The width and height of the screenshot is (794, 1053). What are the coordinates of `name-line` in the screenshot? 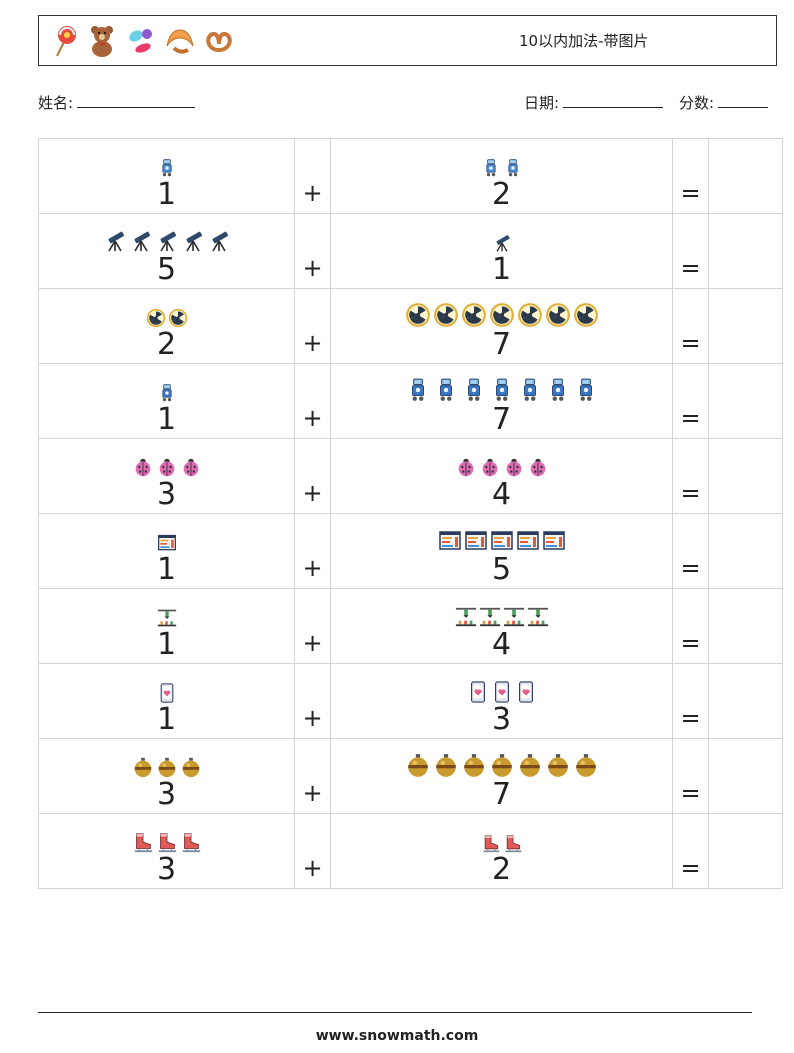 It's located at (136, 100).